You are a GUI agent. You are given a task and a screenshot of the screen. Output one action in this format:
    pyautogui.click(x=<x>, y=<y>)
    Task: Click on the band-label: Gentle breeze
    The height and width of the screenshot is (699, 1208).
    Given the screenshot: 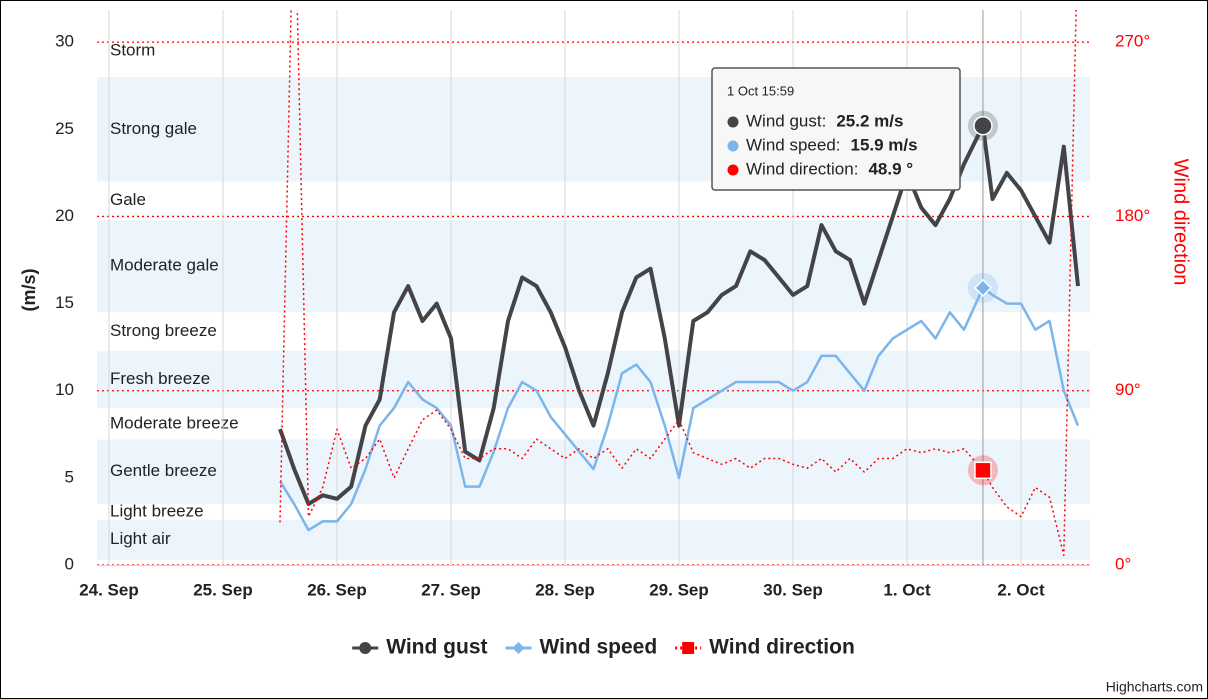 What is the action you would take?
    pyautogui.click(x=163, y=470)
    